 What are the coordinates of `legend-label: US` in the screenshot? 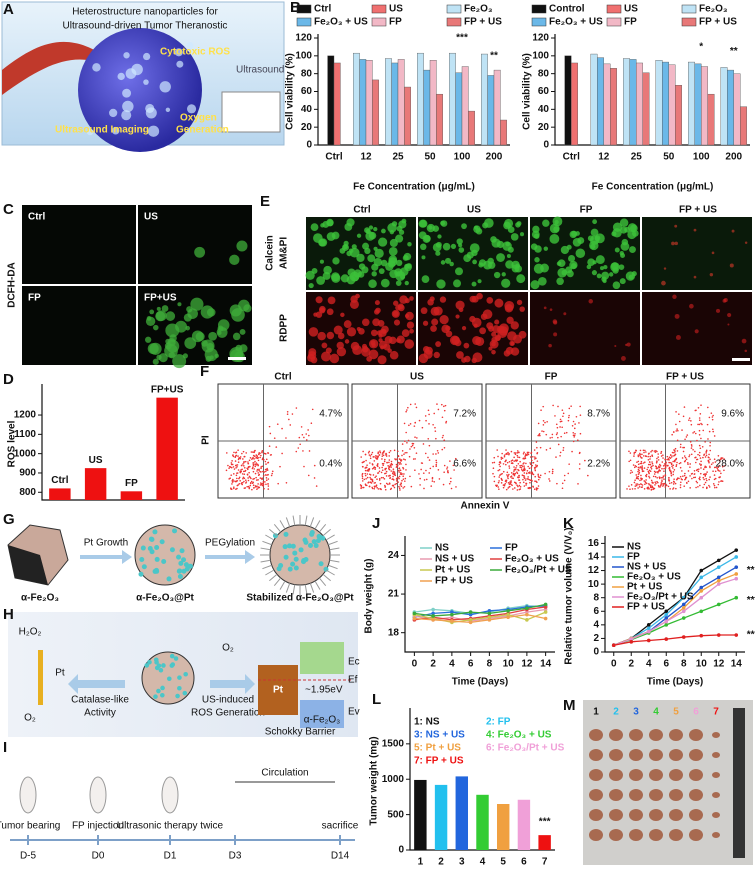 It's located at (396, 9).